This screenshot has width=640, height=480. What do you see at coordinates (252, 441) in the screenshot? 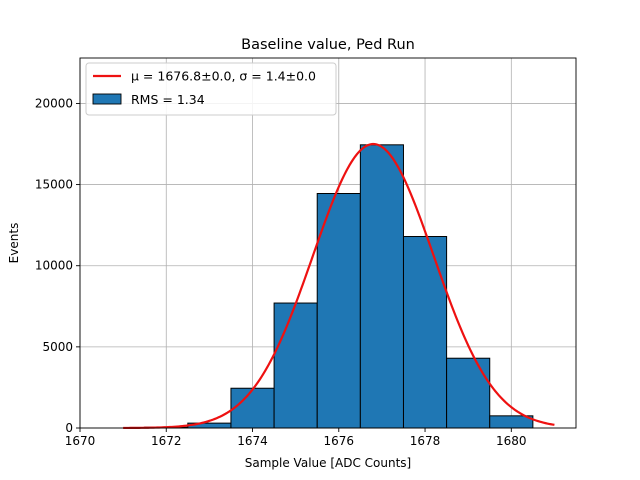
I see `x-tick-label: 1674` at bounding box center [252, 441].